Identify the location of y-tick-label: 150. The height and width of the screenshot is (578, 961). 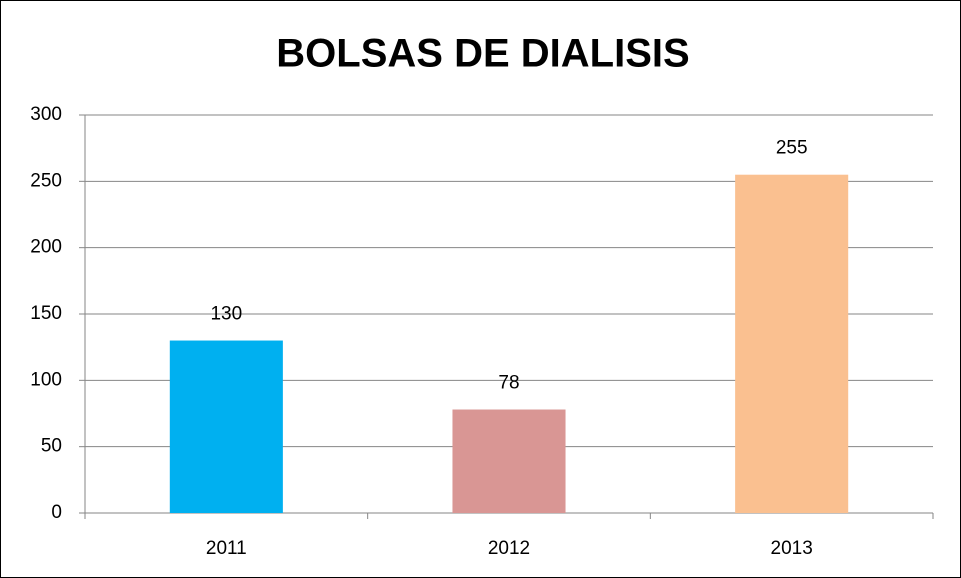
(46, 313).